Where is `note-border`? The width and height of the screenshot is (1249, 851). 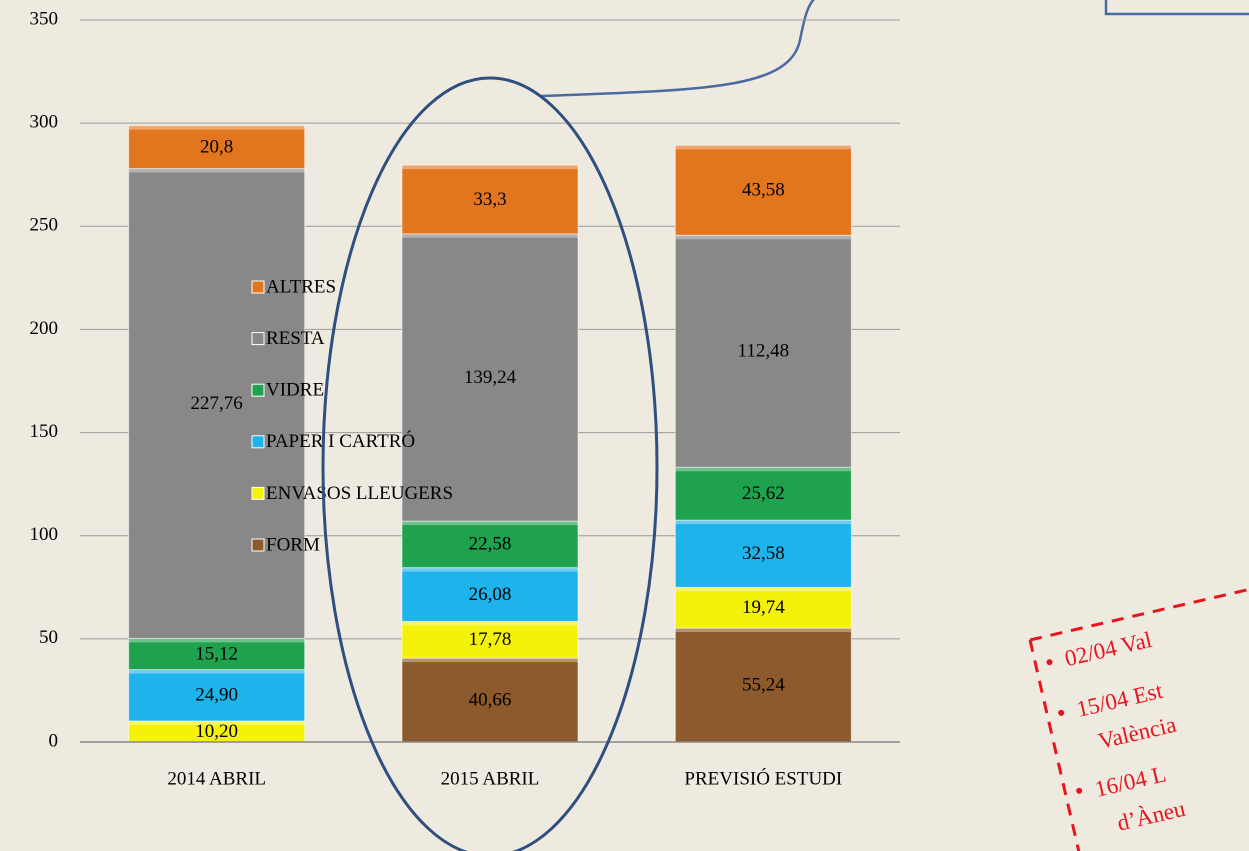
note-border is located at coordinates (1138, 717).